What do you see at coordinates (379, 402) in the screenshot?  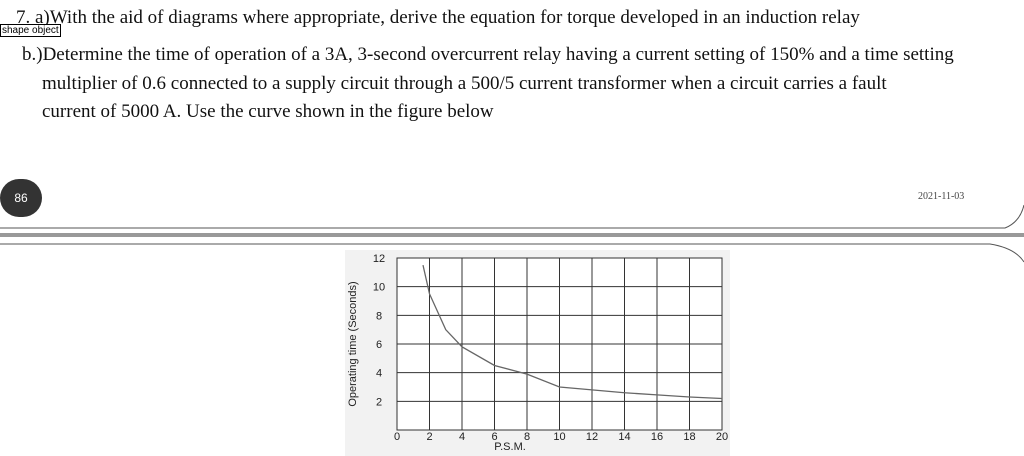 I see `y-tick-label: 2` at bounding box center [379, 402].